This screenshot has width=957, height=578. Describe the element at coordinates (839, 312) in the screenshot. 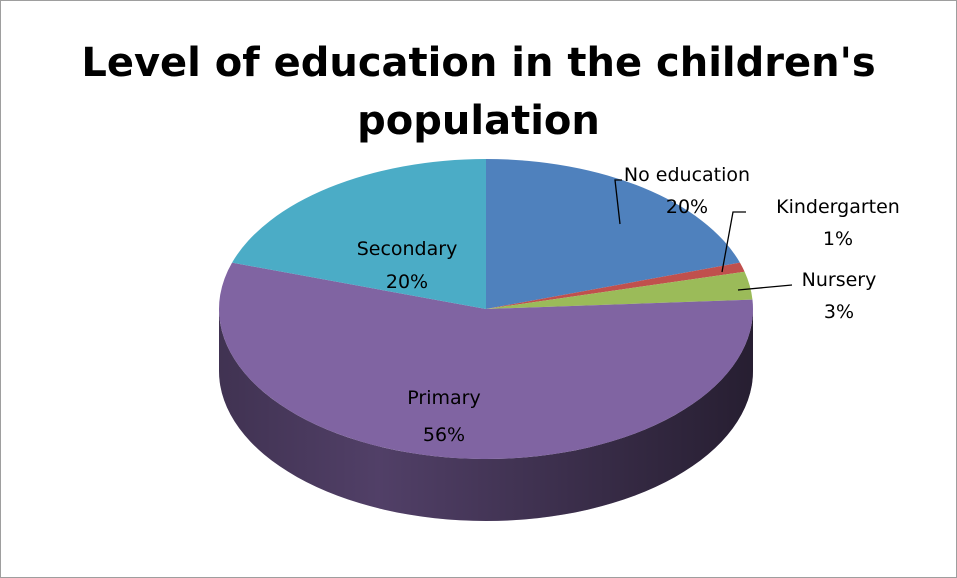

I see `slice-label-value-2: 3%` at that location.